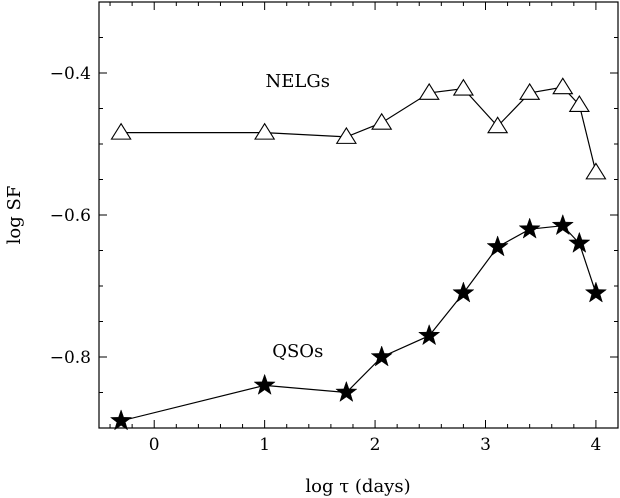 The width and height of the screenshot is (620, 498). I want to click on y-tick-label: −0.8, so click(70, 358).